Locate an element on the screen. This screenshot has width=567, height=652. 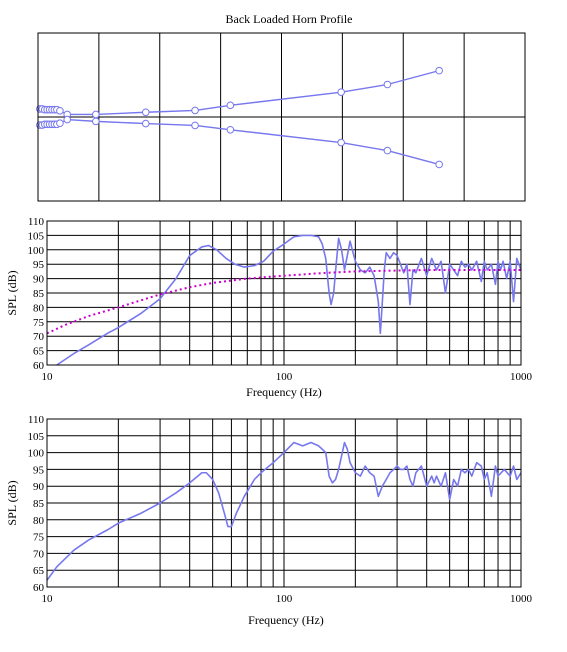
spl-chart-1-x-ticks: 10 100 1000 is located at coordinates (287, 377).